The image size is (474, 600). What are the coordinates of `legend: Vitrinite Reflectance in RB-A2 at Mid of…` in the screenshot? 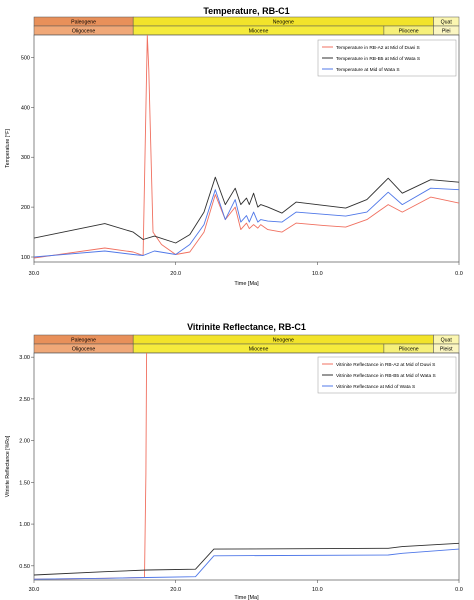 It's located at (387, 375).